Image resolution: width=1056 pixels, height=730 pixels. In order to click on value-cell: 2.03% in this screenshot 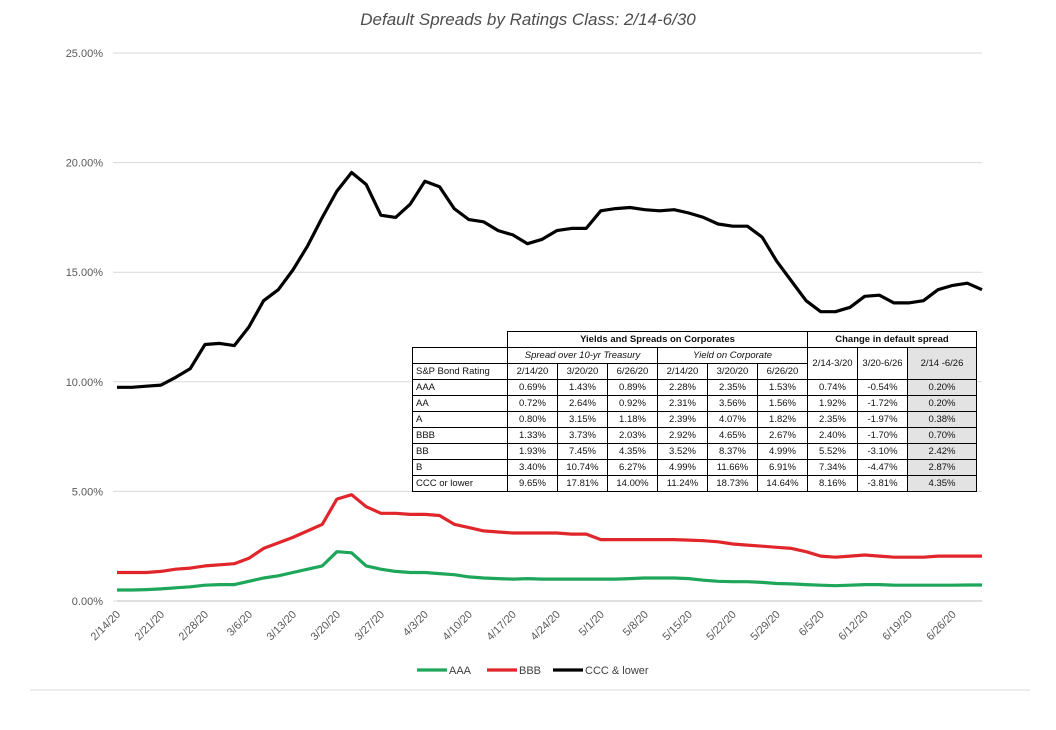, I will do `click(632, 435)`.